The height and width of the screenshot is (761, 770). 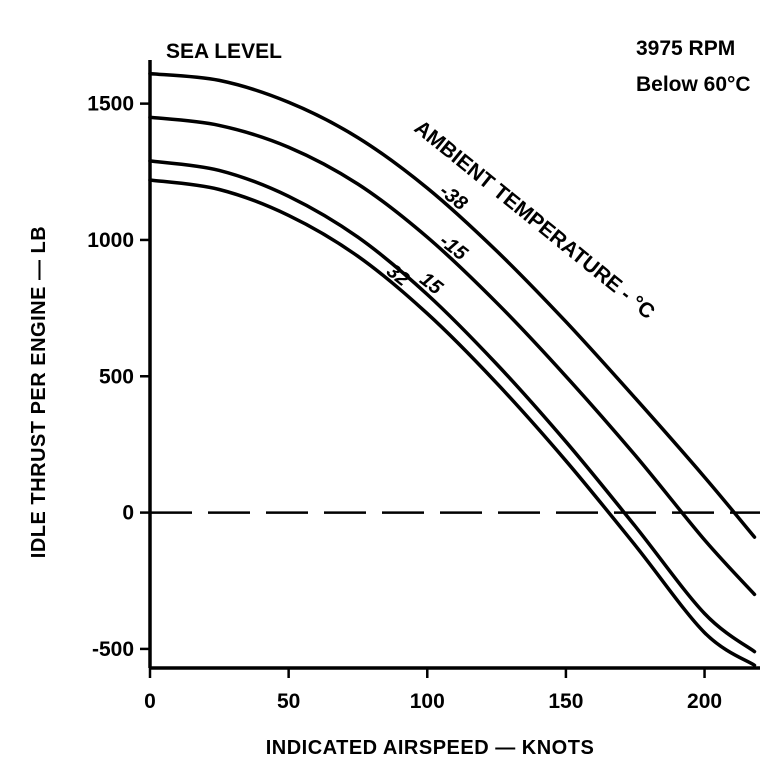 I want to click on y-tick-label: 500, so click(x=116, y=376).